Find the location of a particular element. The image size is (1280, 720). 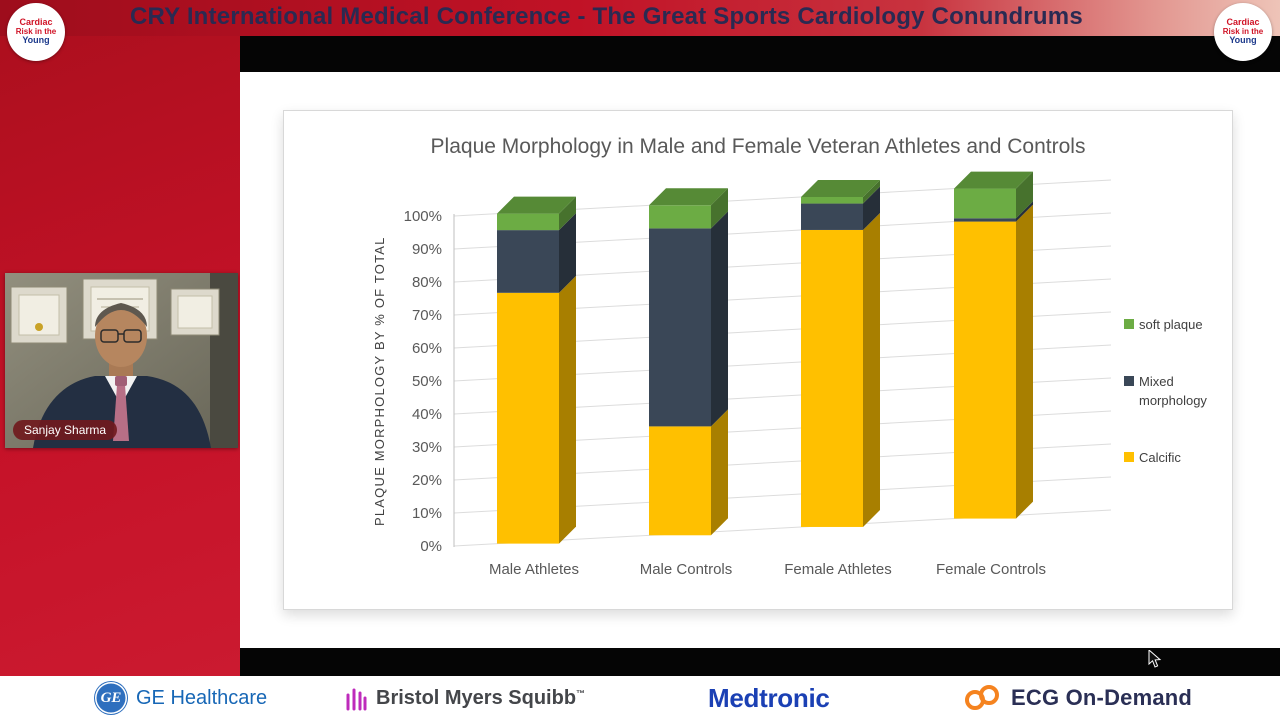

person-silhouette is located at coordinates (122, 375).